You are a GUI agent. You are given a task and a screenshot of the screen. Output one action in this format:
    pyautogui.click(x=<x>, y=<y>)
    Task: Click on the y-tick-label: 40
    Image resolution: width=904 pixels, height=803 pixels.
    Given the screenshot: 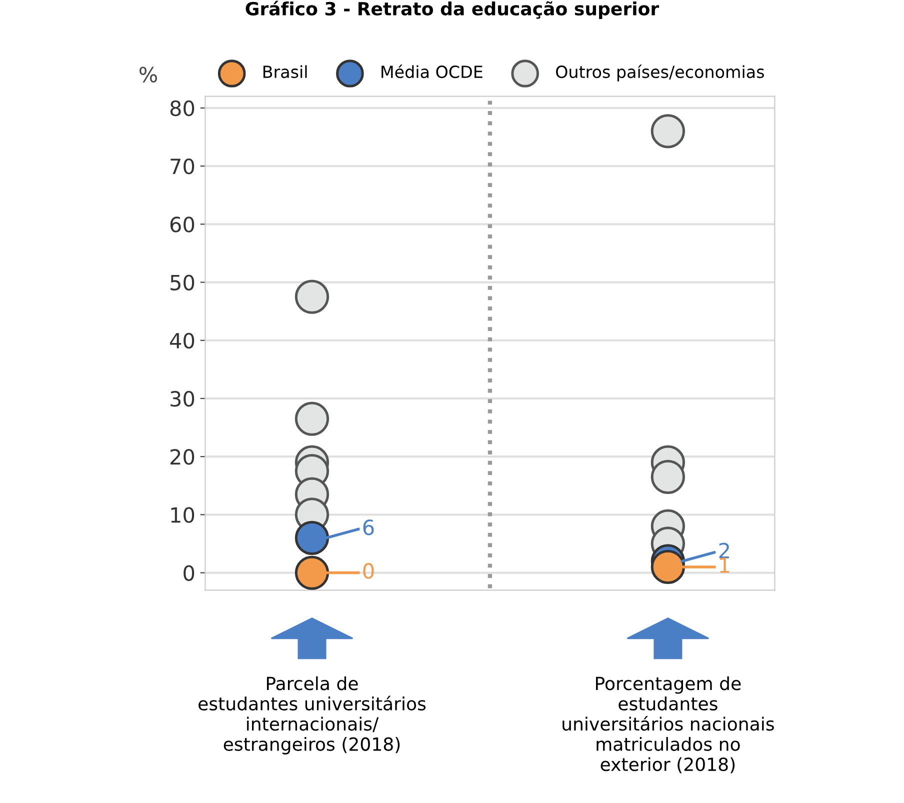 What is the action you would take?
    pyautogui.click(x=182, y=340)
    